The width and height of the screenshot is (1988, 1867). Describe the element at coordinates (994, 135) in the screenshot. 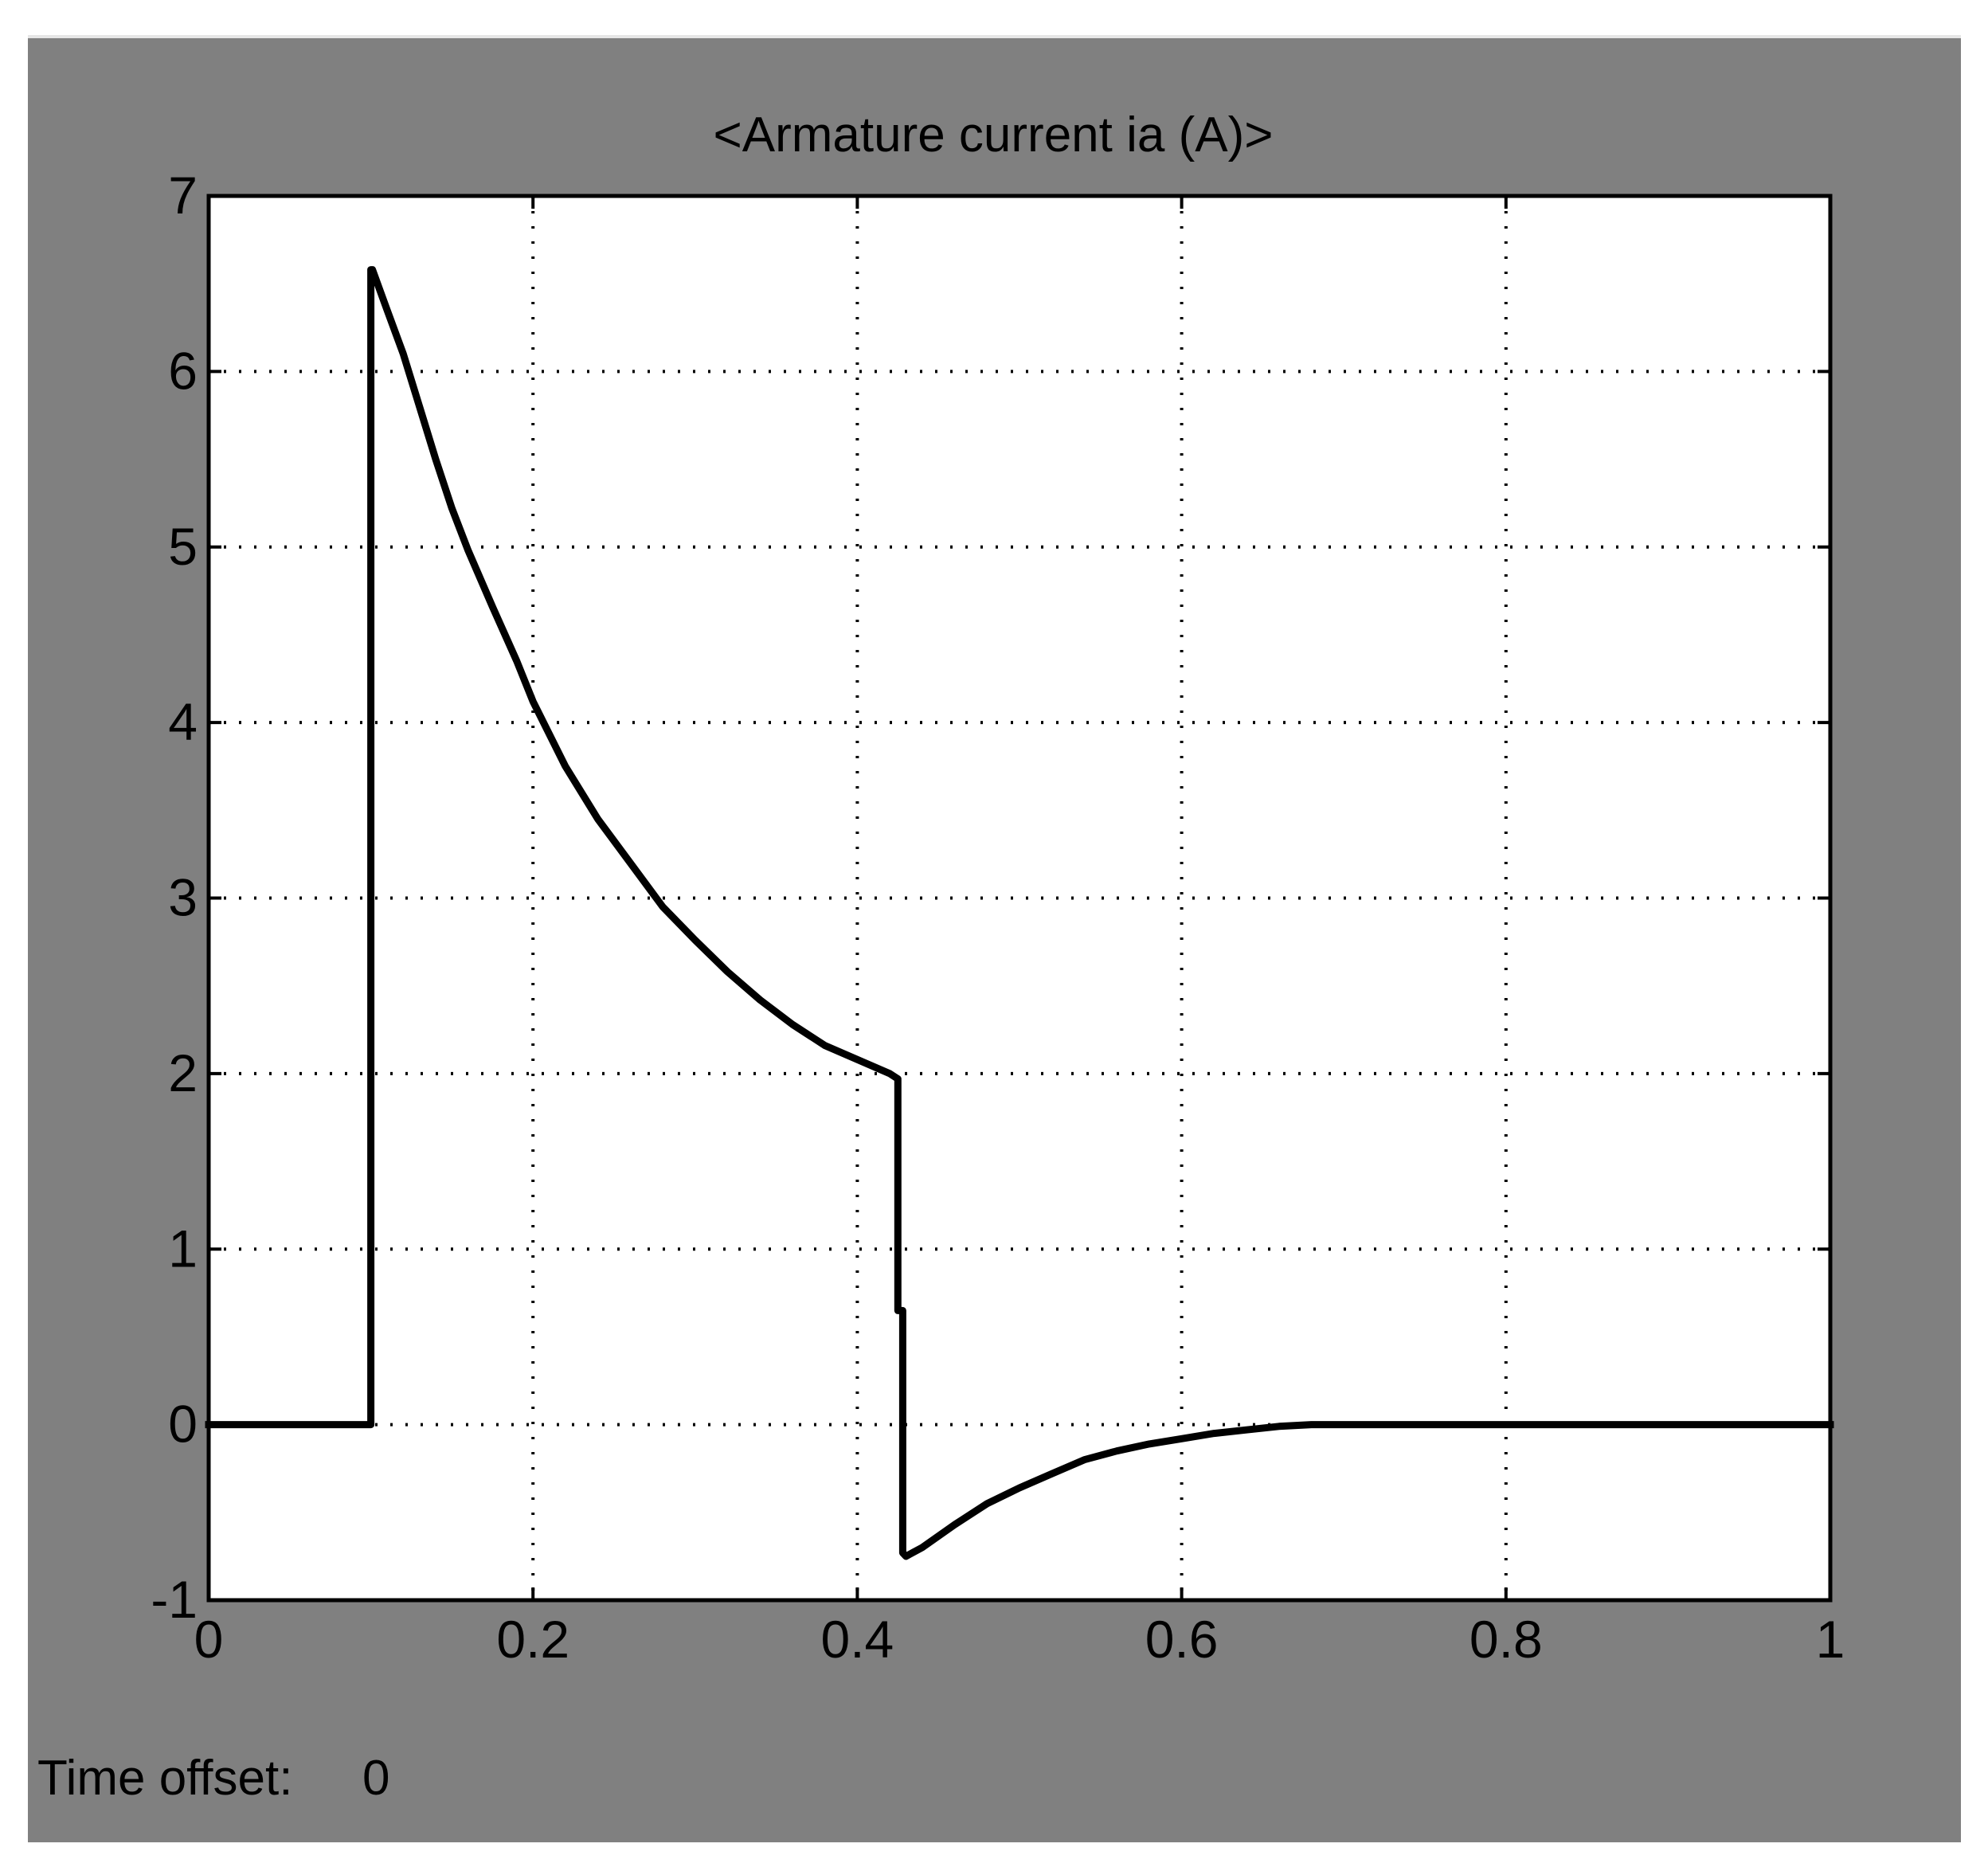

I see `chart-title: <Armature current ia (A)>` at that location.